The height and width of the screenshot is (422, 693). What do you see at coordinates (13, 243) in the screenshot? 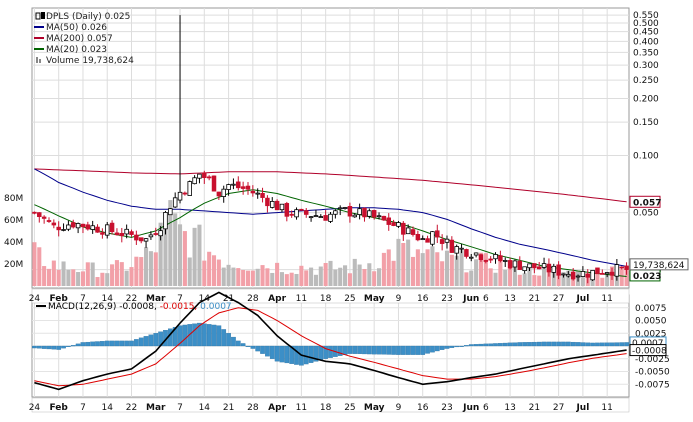
I see `volume-tick-label: 40M` at bounding box center [13, 243].